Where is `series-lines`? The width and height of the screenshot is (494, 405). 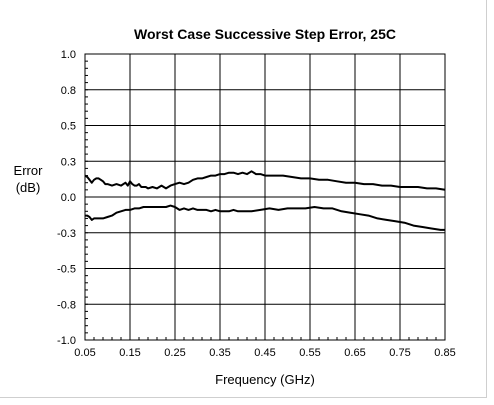
series-lines is located at coordinates (265, 200).